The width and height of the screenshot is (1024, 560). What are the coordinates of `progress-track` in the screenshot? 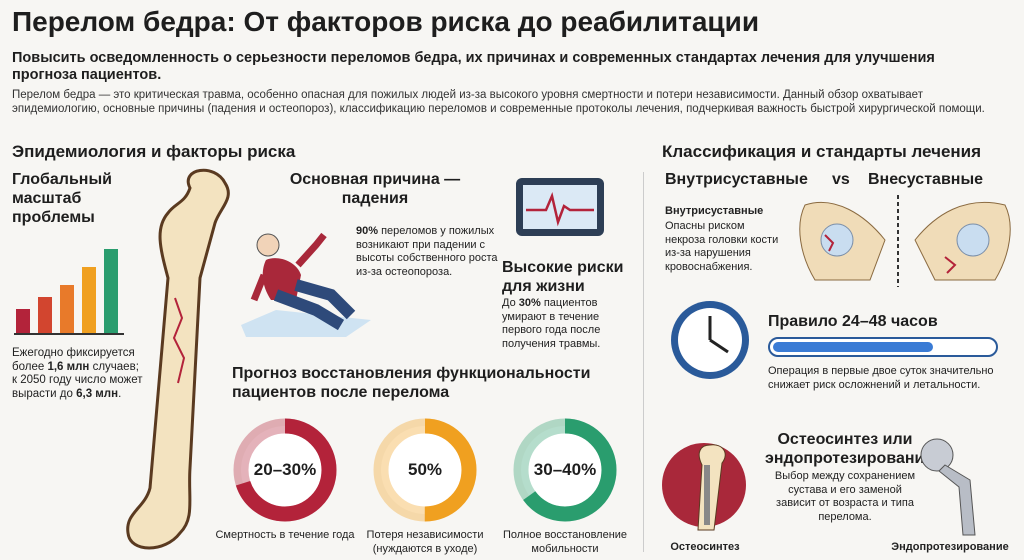 It's located at (883, 347).